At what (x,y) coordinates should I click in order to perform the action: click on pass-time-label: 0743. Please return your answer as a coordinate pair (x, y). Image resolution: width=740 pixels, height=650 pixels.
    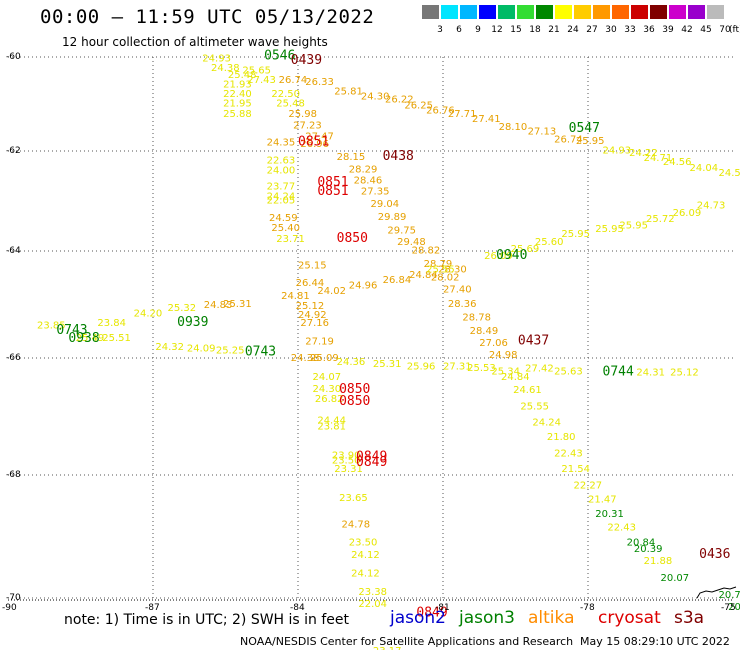
    Looking at the image, I should click on (260, 351).